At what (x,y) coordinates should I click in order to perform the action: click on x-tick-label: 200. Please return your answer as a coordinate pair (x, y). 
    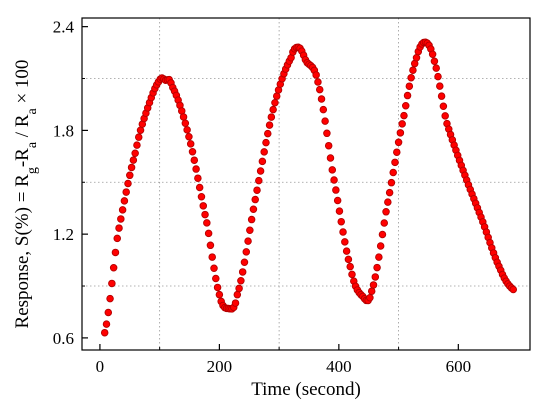
    Looking at the image, I should click on (220, 366).